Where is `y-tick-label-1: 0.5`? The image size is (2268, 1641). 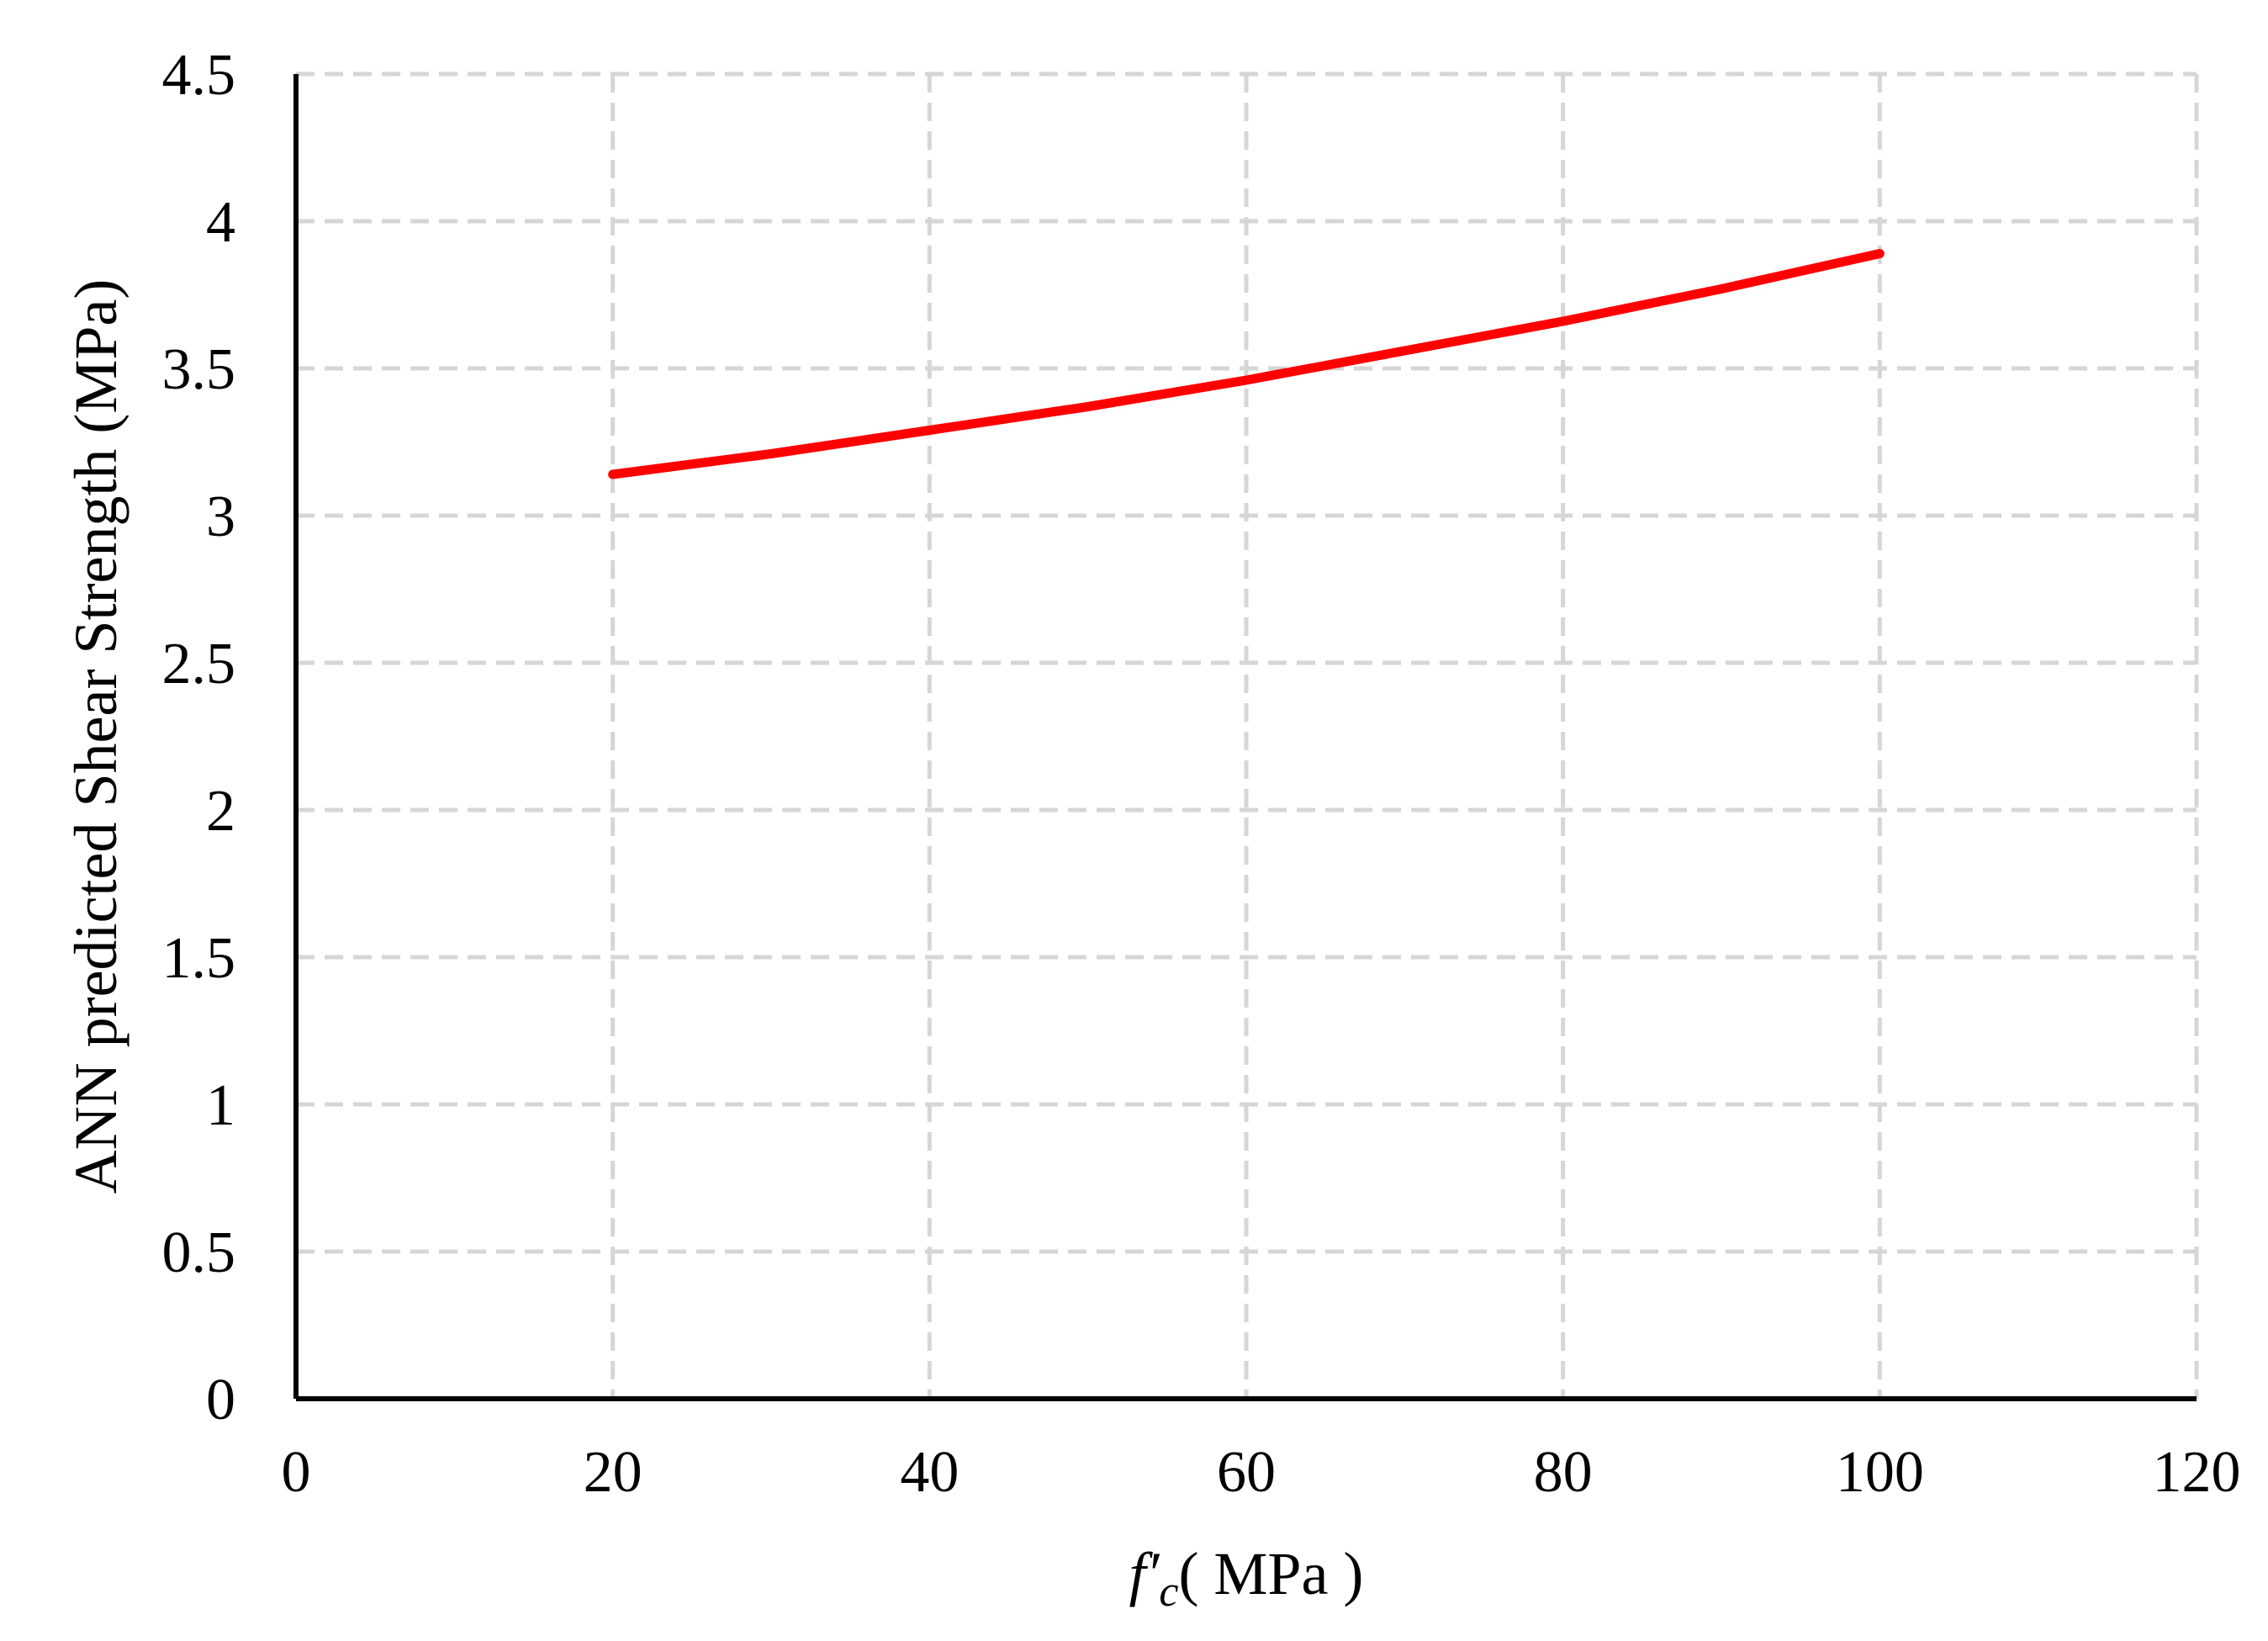
y-tick-label-1: 0.5 is located at coordinates (199, 1252).